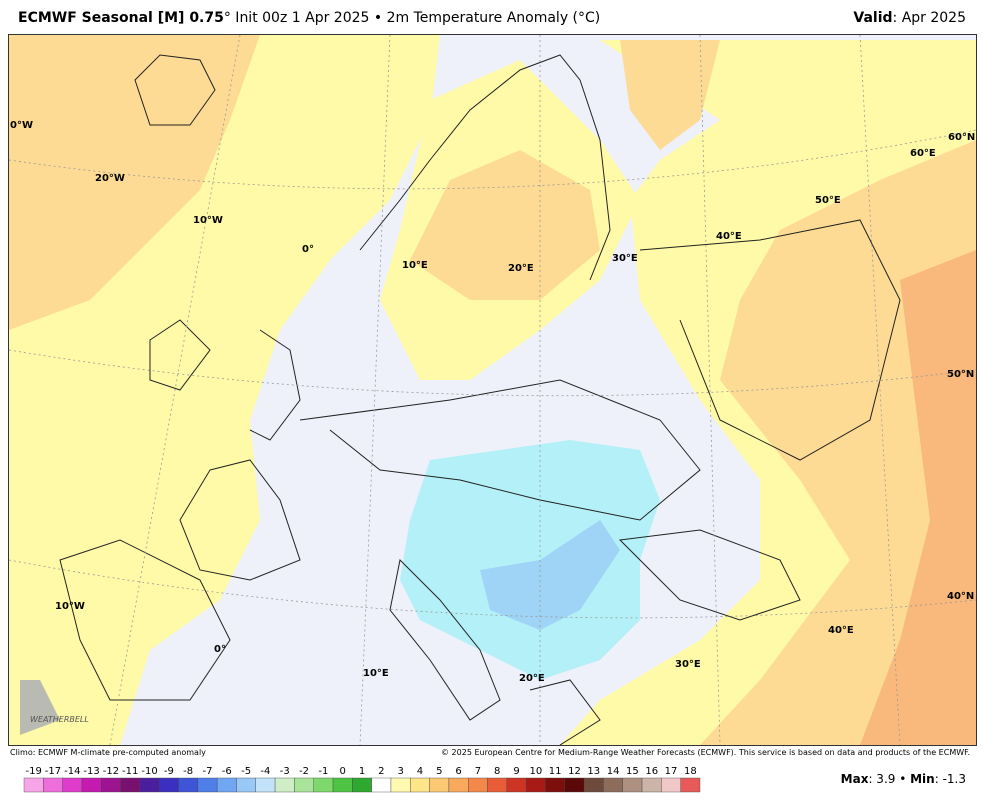 The image size is (984, 812). Describe the element at coordinates (342, 771) in the screenshot. I see `colorbar-label: 0` at that location.